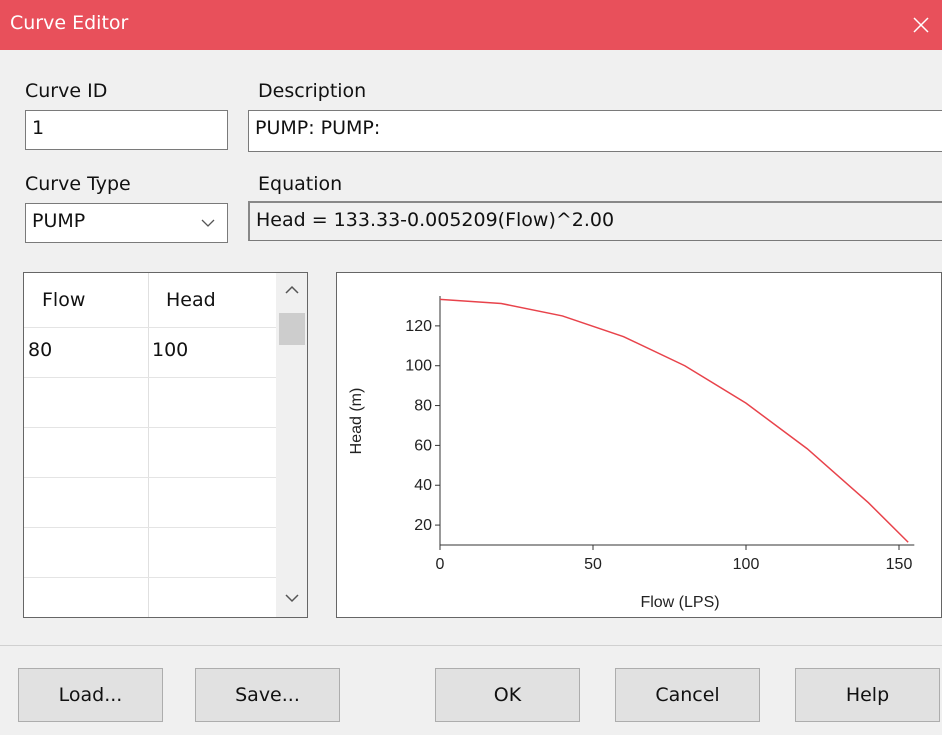 The image size is (942, 735). I want to click on y-tick-label: 20, so click(423, 525).